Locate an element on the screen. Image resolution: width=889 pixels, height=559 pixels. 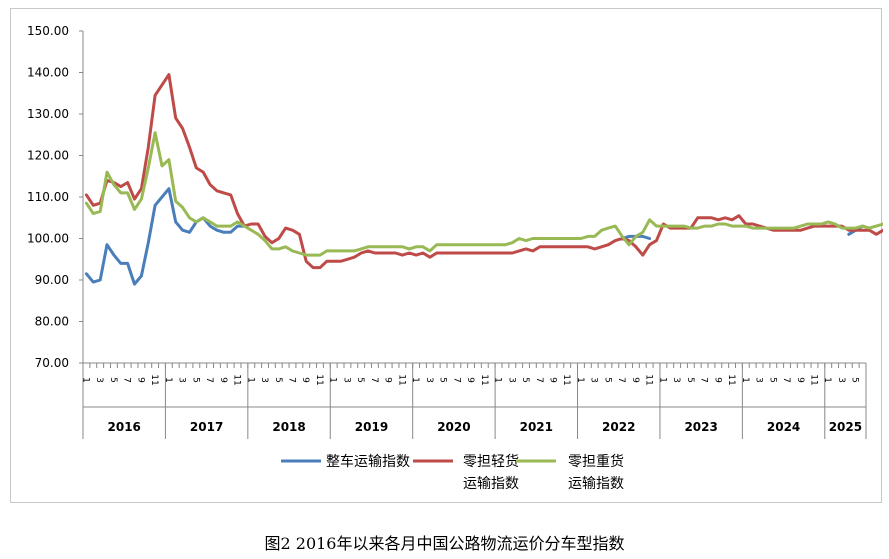
y-tick-label: 110.00 is located at coordinates (48, 197).